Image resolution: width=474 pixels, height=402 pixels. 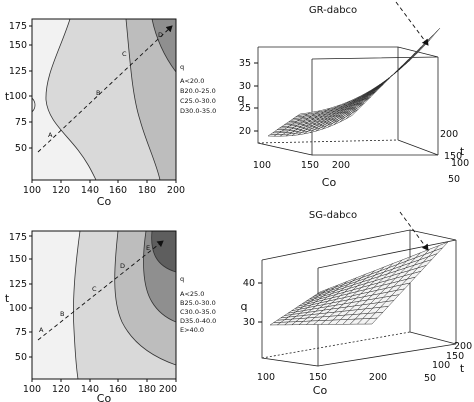 What do you see at coordinates (150, 99) in the screenshot?
I see `region-c` at bounding box center [150, 99].